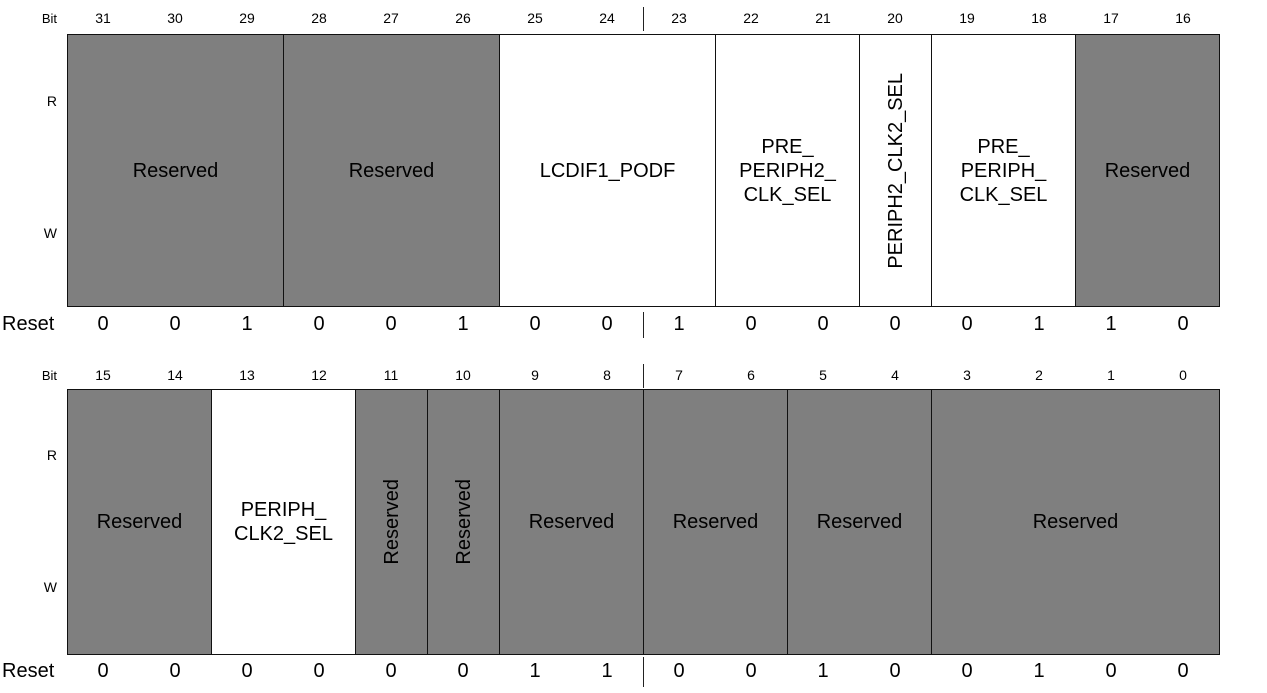  I want to click on bit-number: 5, so click(823, 375).